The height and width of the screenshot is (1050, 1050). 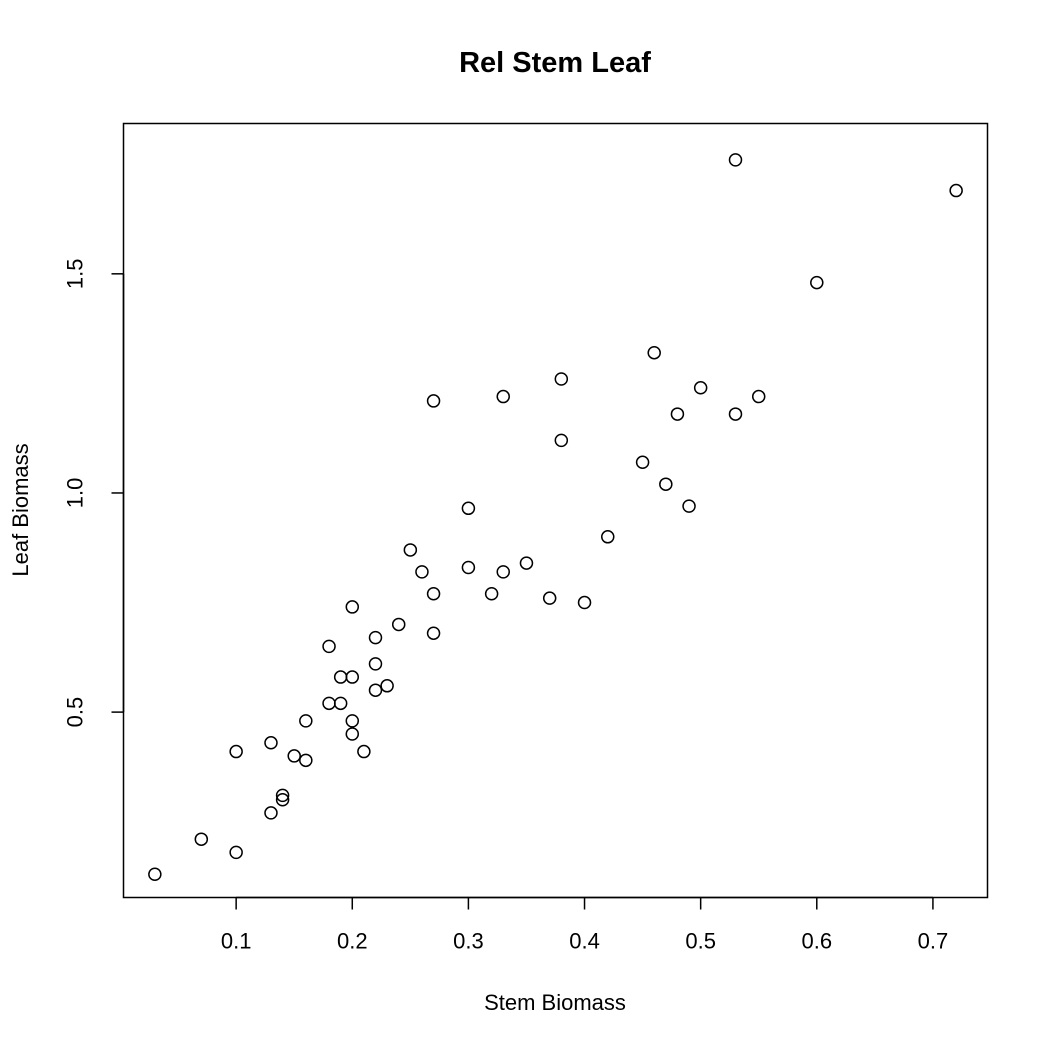 What do you see at coordinates (585, 925) in the screenshot?
I see `x-axis: 0.1 0.2 0.3 0.4 0.5 0.6 0.7` at bounding box center [585, 925].